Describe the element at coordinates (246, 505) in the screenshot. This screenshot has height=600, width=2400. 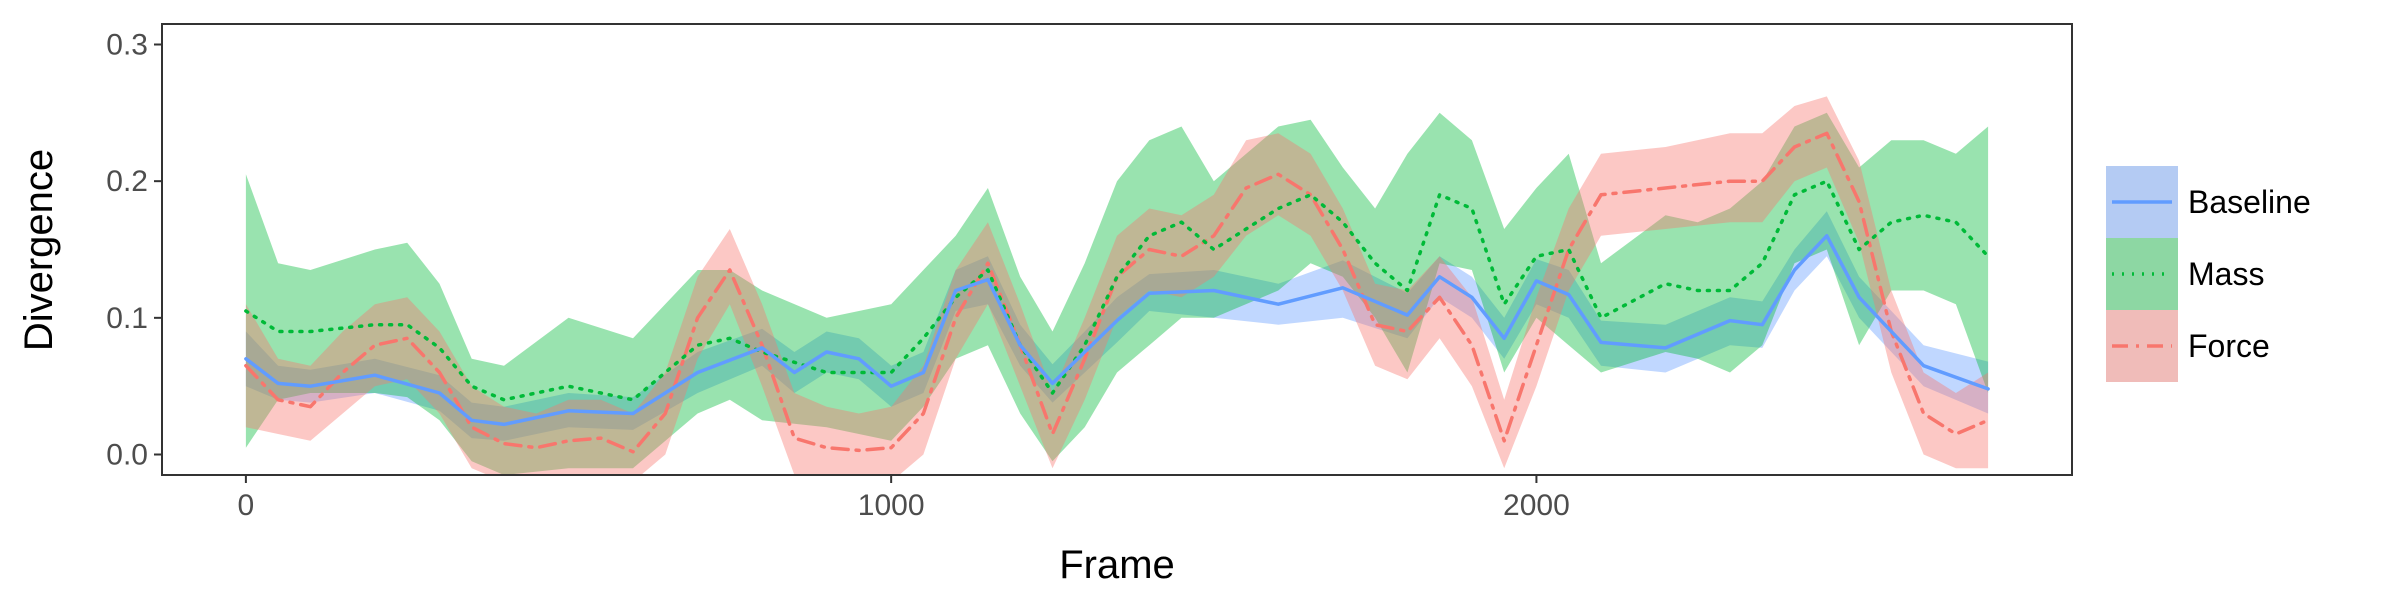
I see `x-tick-label: 0` at that location.